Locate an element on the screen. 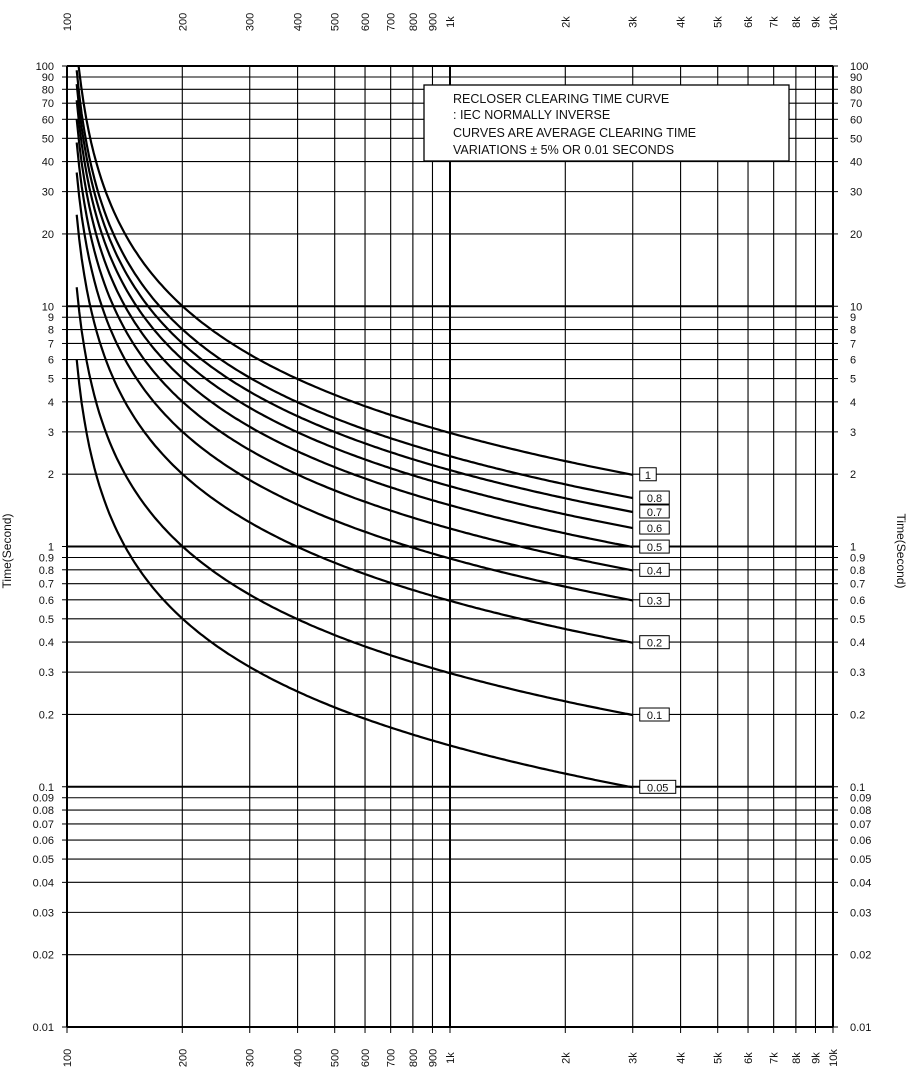  svg-text: 1 is located at coordinates (648, 476).